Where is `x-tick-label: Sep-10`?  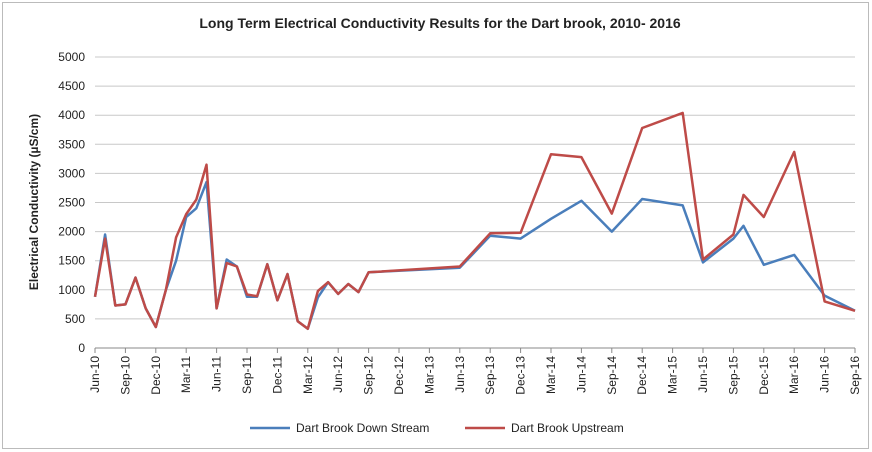 x-tick-label: Sep-10 is located at coordinates (125, 375).